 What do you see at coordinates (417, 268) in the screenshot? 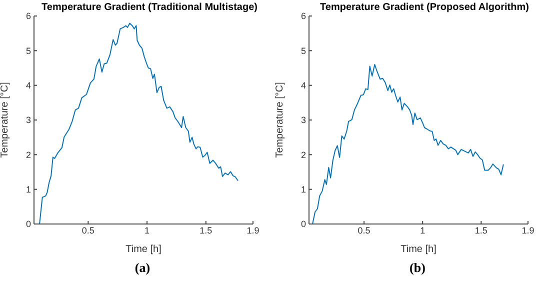
I see `text: (b)` at bounding box center [417, 268].